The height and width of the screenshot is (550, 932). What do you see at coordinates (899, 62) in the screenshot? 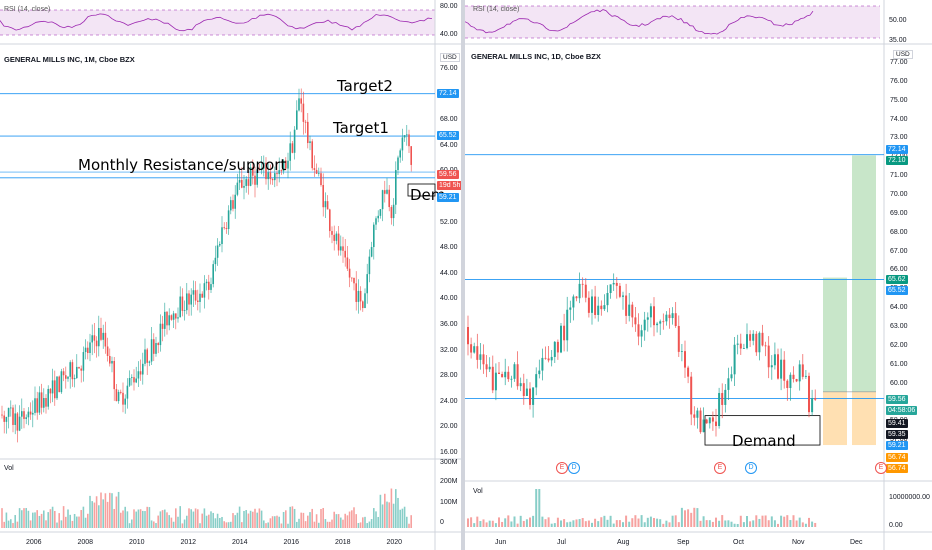
I see `price-tick: 77.00` at bounding box center [899, 62].